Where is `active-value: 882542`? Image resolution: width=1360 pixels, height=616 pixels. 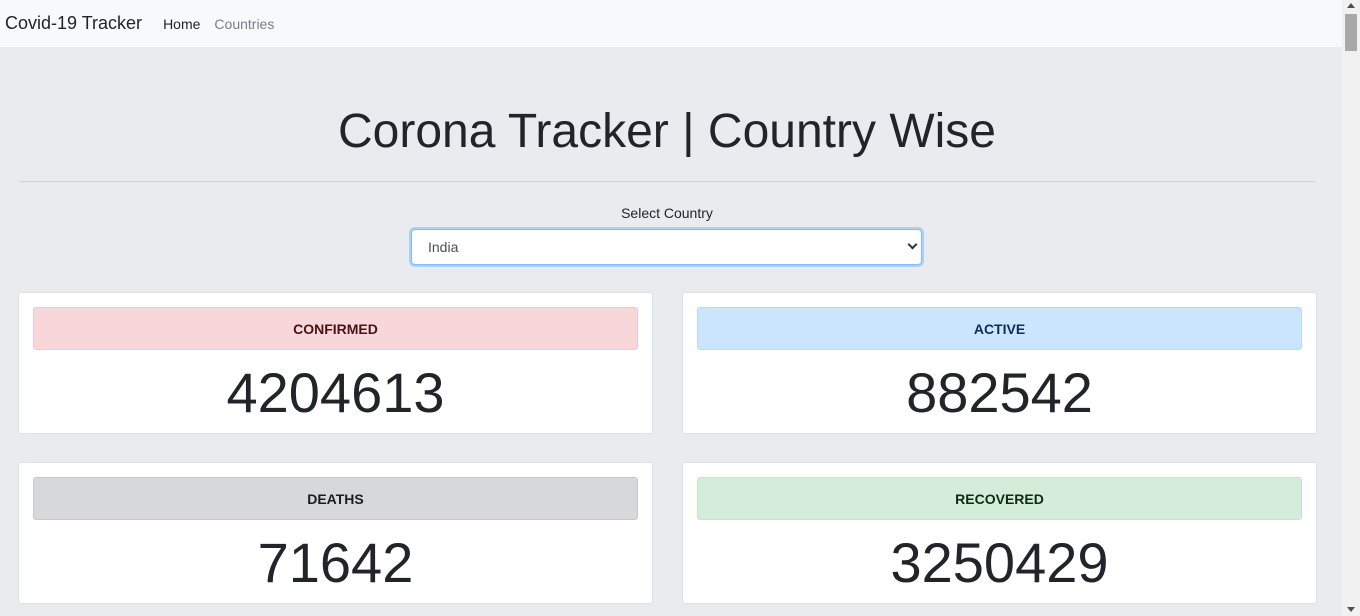
active-value: 882542 is located at coordinates (999, 392).